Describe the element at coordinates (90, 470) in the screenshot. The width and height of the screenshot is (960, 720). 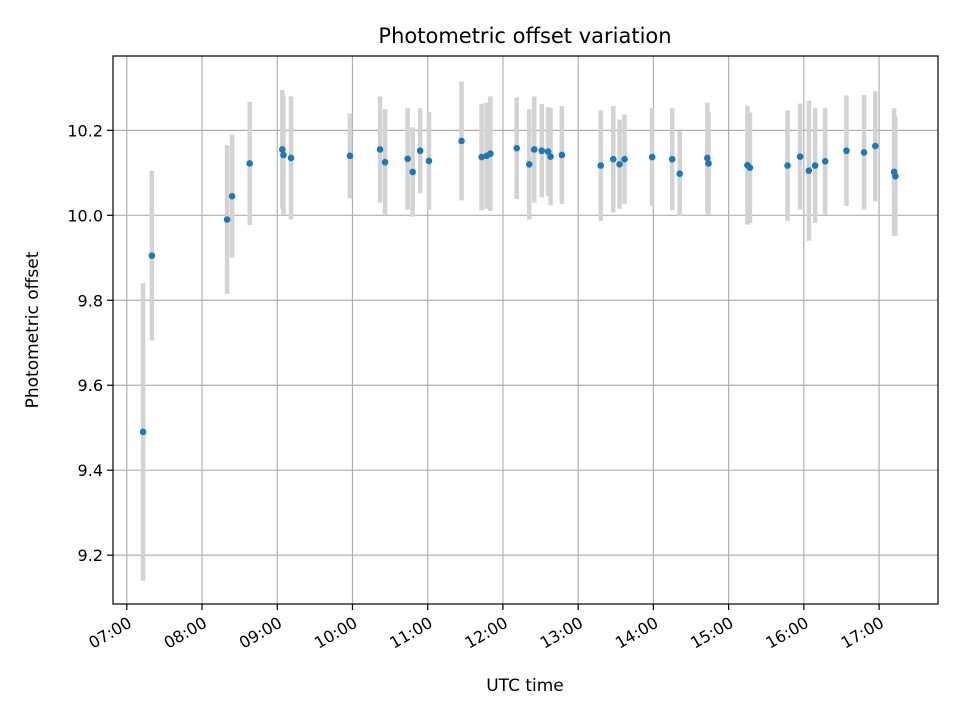
I see `y-tick-label: 9.4` at that location.